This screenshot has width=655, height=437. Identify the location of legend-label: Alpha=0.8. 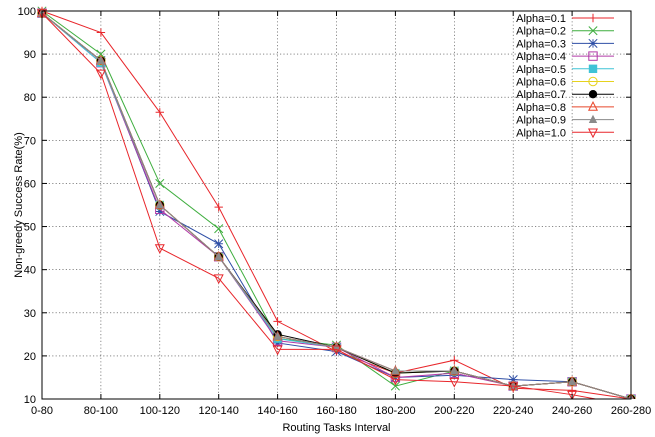
(541, 108).